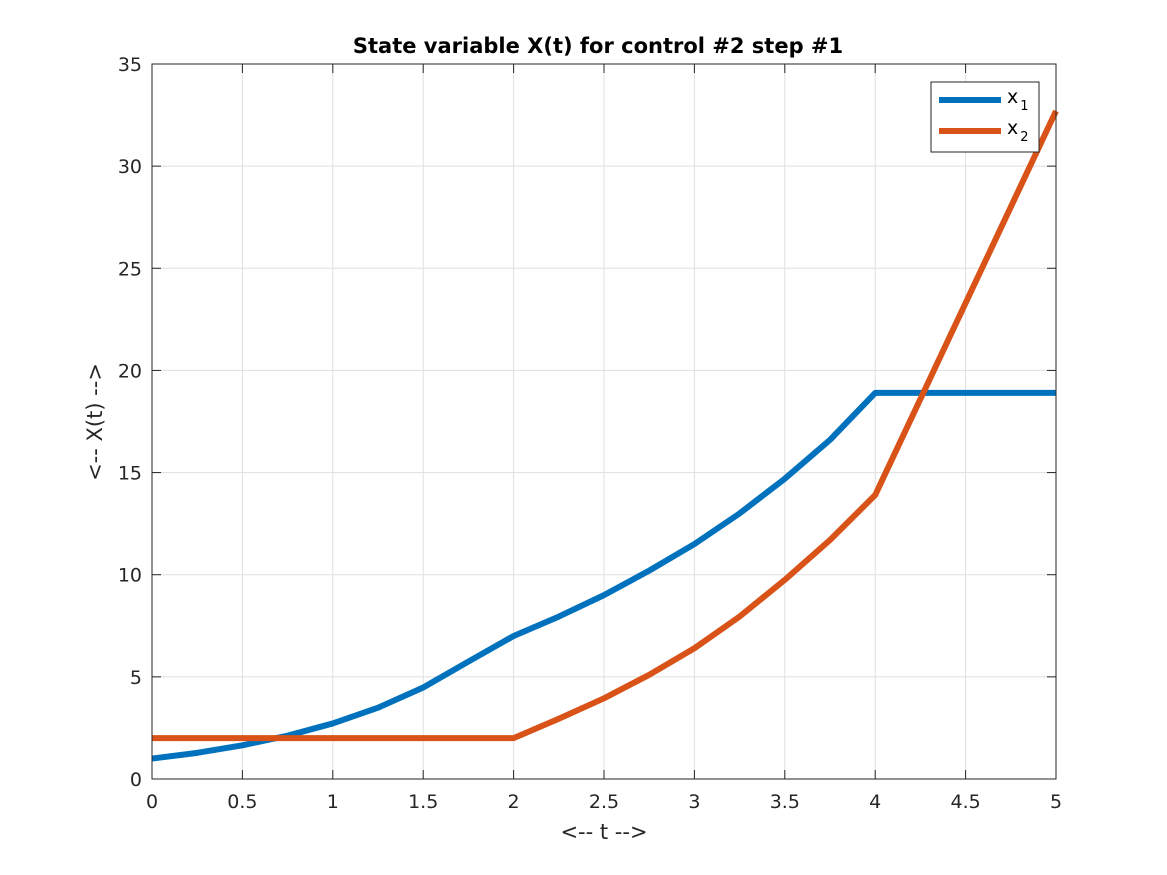 Image resolution: width=1167 pixels, height=875 pixels. Describe the element at coordinates (965, 802) in the screenshot. I see `x-tick-label: 4.5` at that location.